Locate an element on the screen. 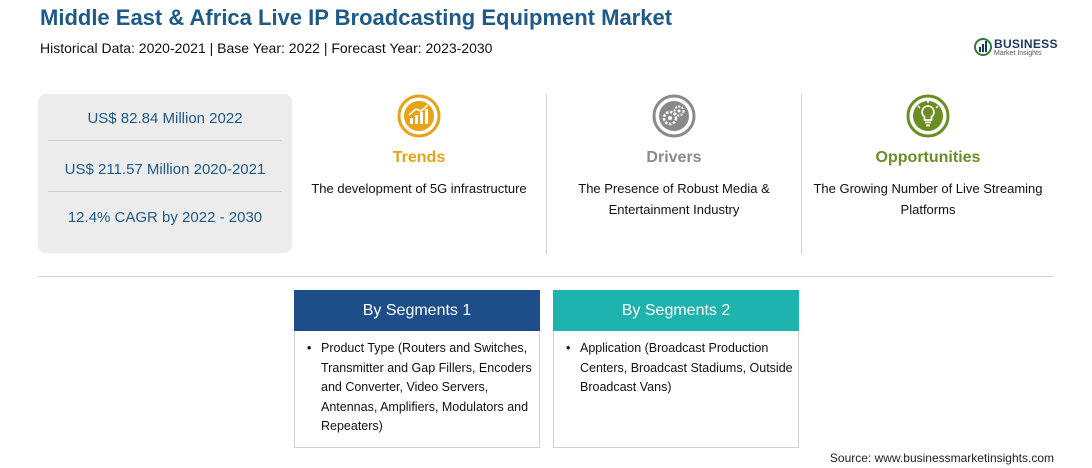 The image size is (1092, 468). segment-1-header: By Segments 1 is located at coordinates (417, 310).